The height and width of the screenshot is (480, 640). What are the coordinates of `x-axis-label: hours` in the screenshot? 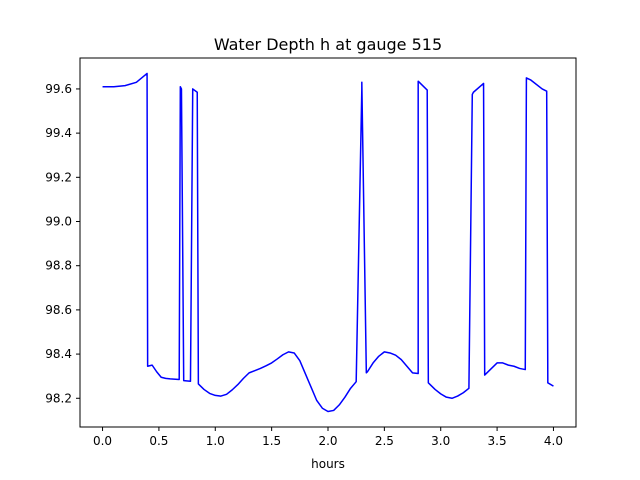 It's located at (328, 464).